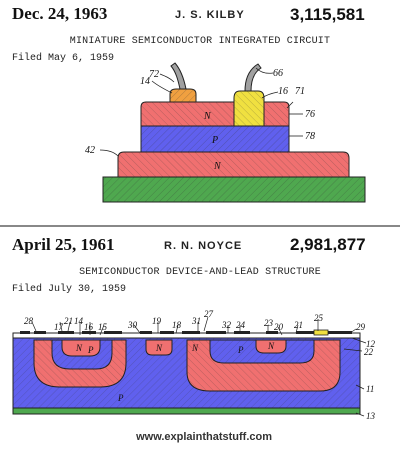 The image size is (400, 450). I want to click on noyce-label-27: 27, so click(209, 314).